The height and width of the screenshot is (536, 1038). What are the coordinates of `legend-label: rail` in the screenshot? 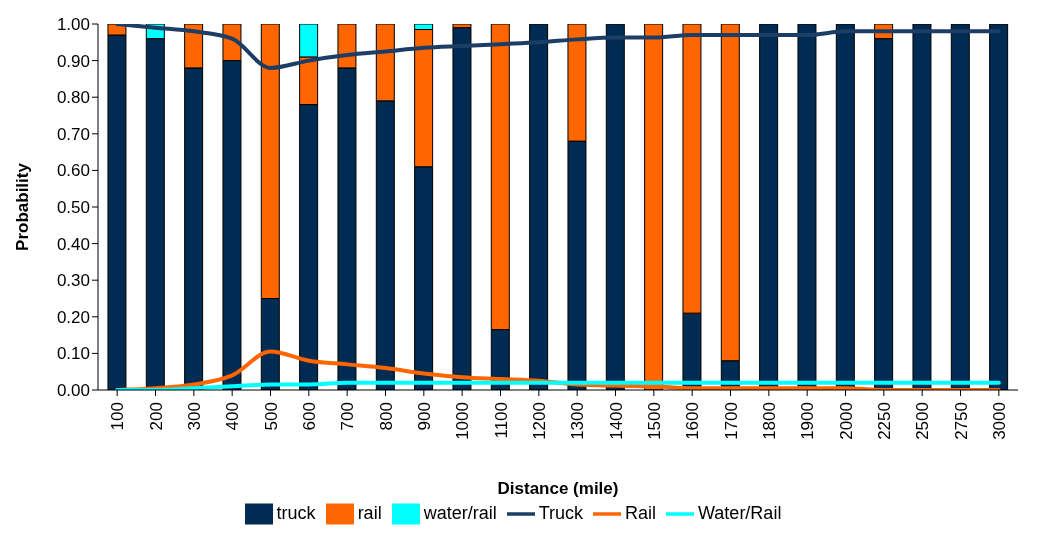 It's located at (369, 512).